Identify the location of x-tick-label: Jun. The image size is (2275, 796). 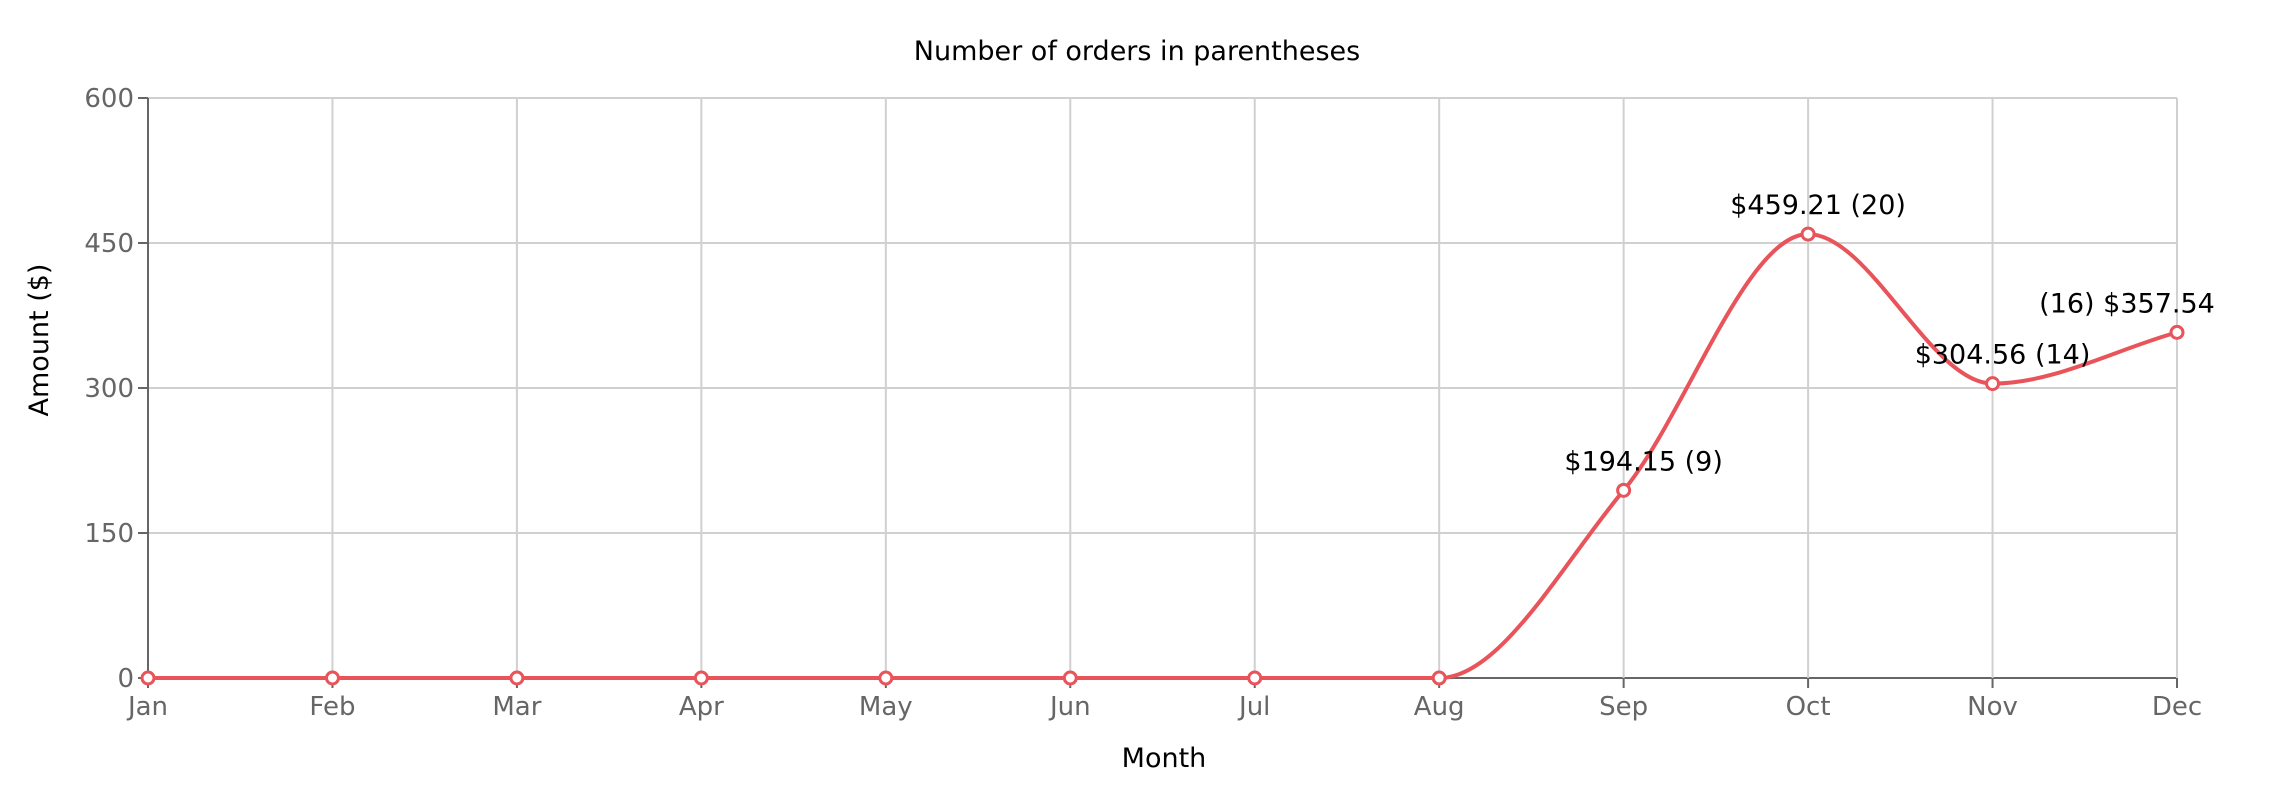
(1069, 707).